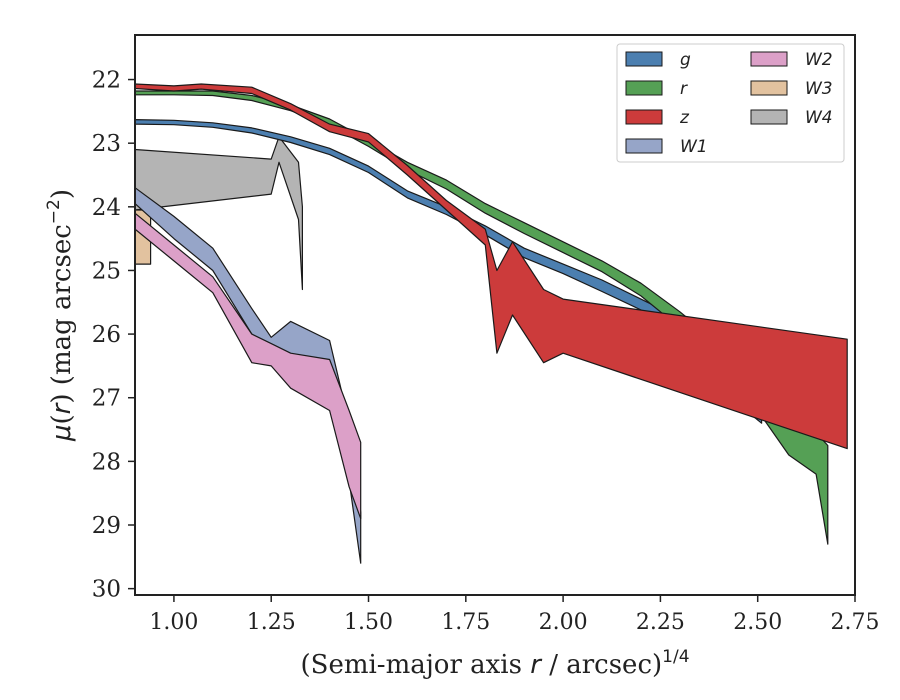  What do you see at coordinates (106, 144) in the screenshot?
I see `y-tick-label: 23` at bounding box center [106, 144].